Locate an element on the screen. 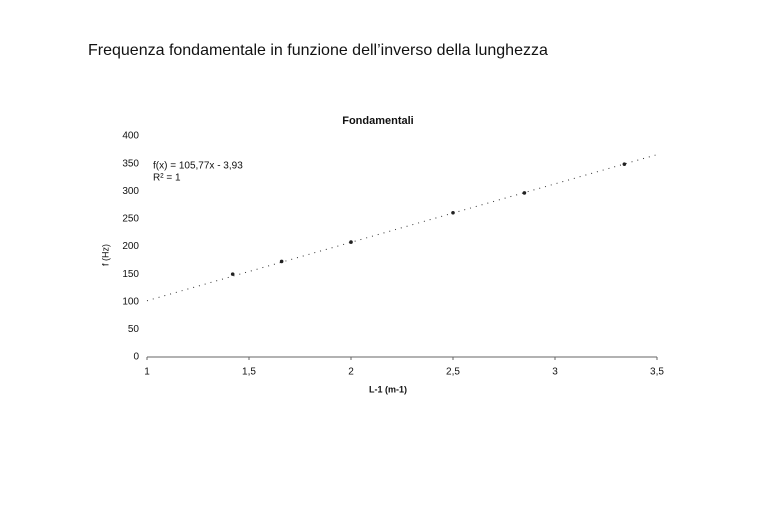 This screenshot has width=765, height=510. y-tick-label: 250 is located at coordinates (130, 219).